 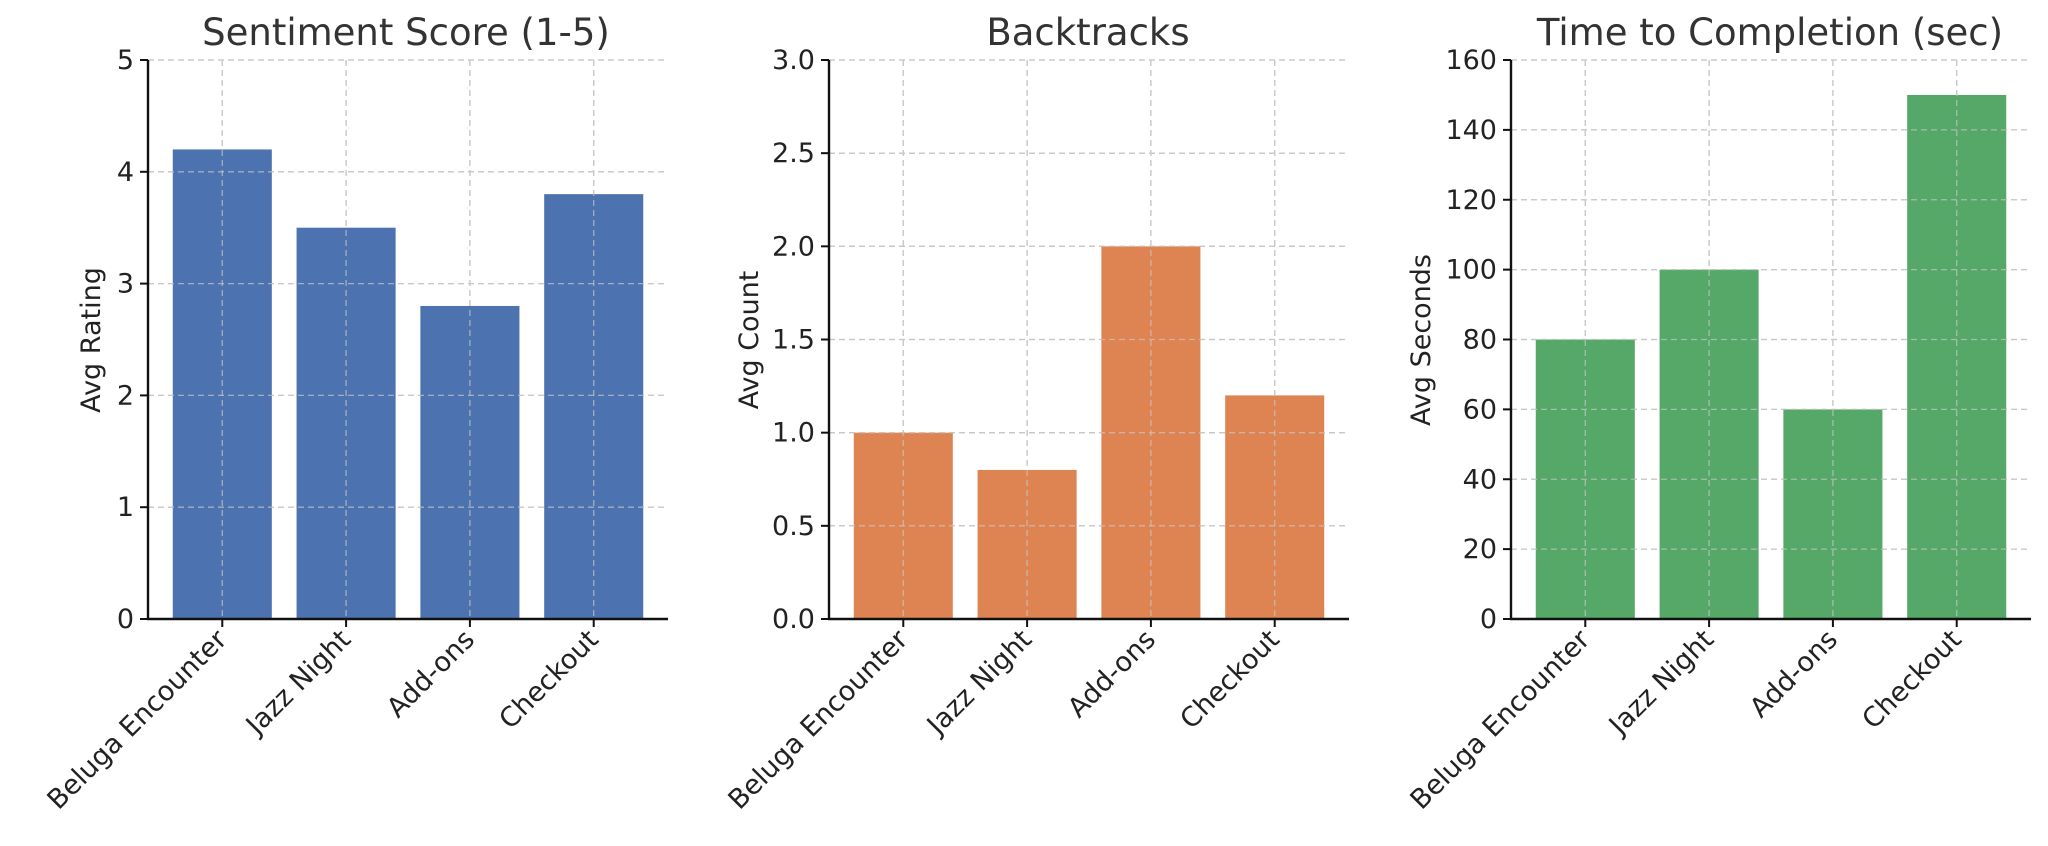 What do you see at coordinates (1480, 340) in the screenshot?
I see `y-tick-label: 80` at bounding box center [1480, 340].